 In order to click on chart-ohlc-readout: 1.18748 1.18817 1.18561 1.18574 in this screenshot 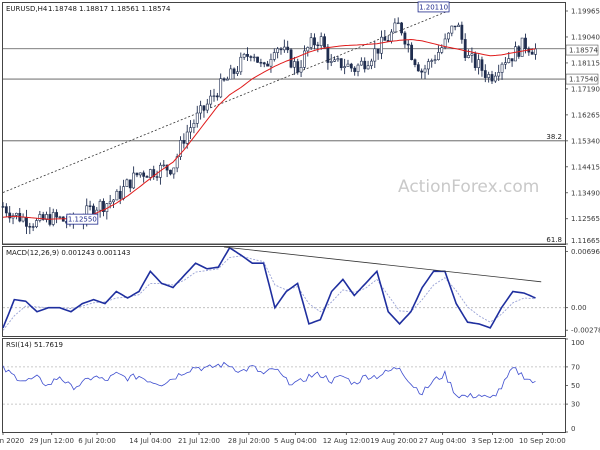, I will do `click(109, 9)`.